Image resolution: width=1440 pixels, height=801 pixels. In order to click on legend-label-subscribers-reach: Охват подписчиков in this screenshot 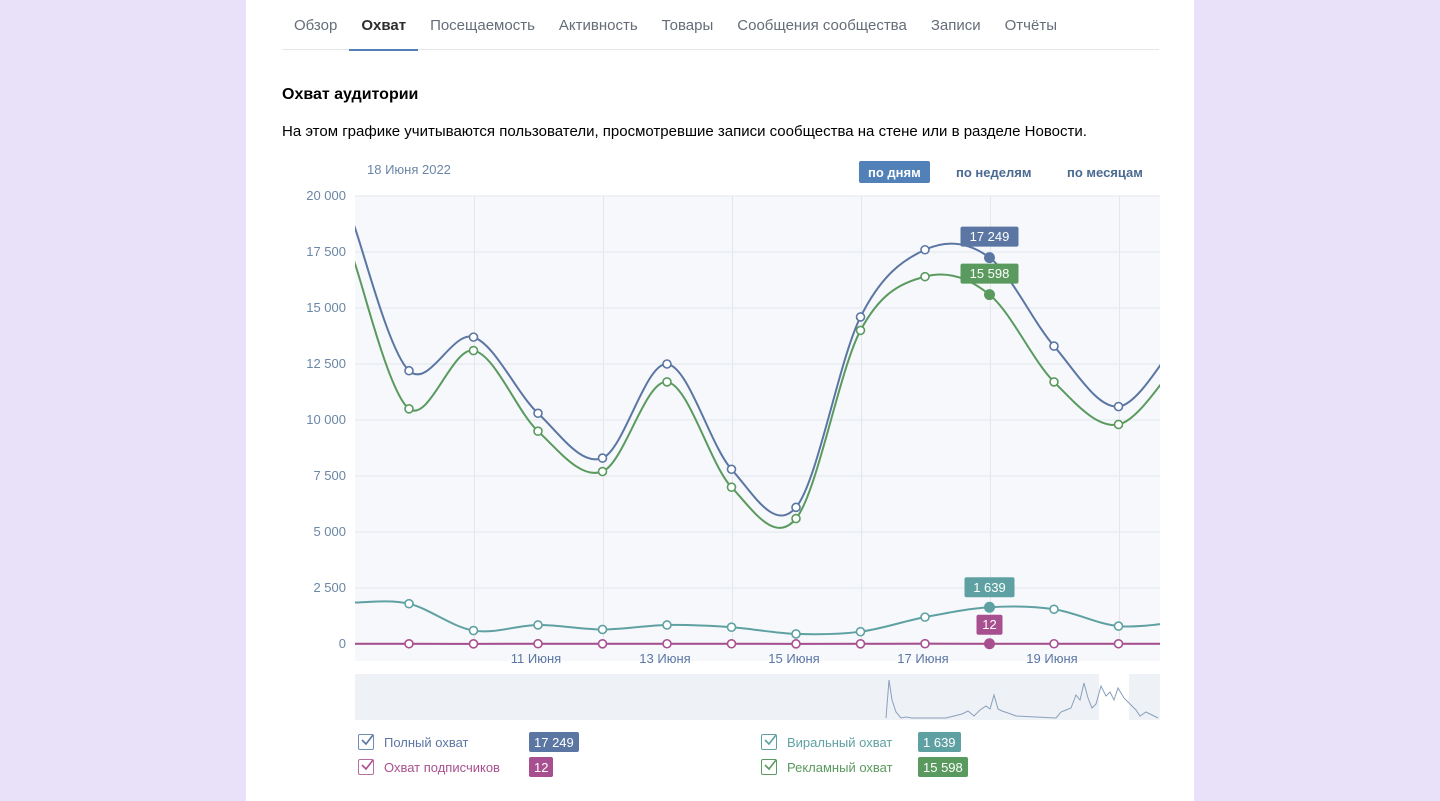, I will do `click(442, 767)`.